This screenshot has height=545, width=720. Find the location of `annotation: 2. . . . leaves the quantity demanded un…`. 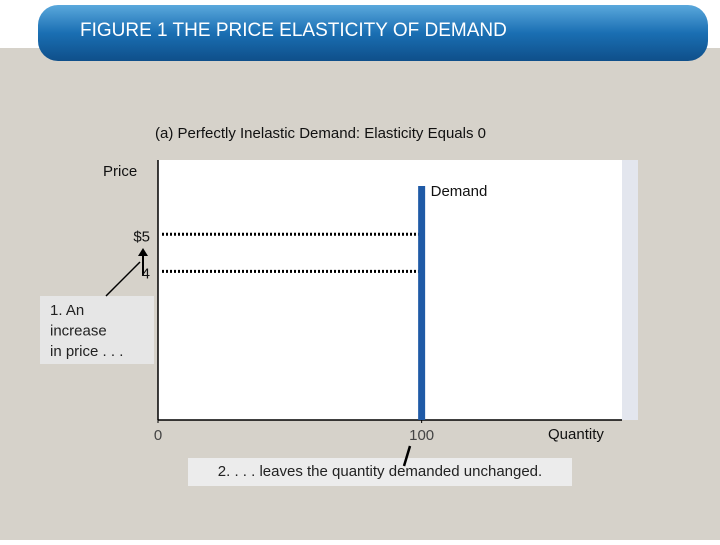

annotation: 2. . . . leaves the quantity demanded un… is located at coordinates (380, 471).